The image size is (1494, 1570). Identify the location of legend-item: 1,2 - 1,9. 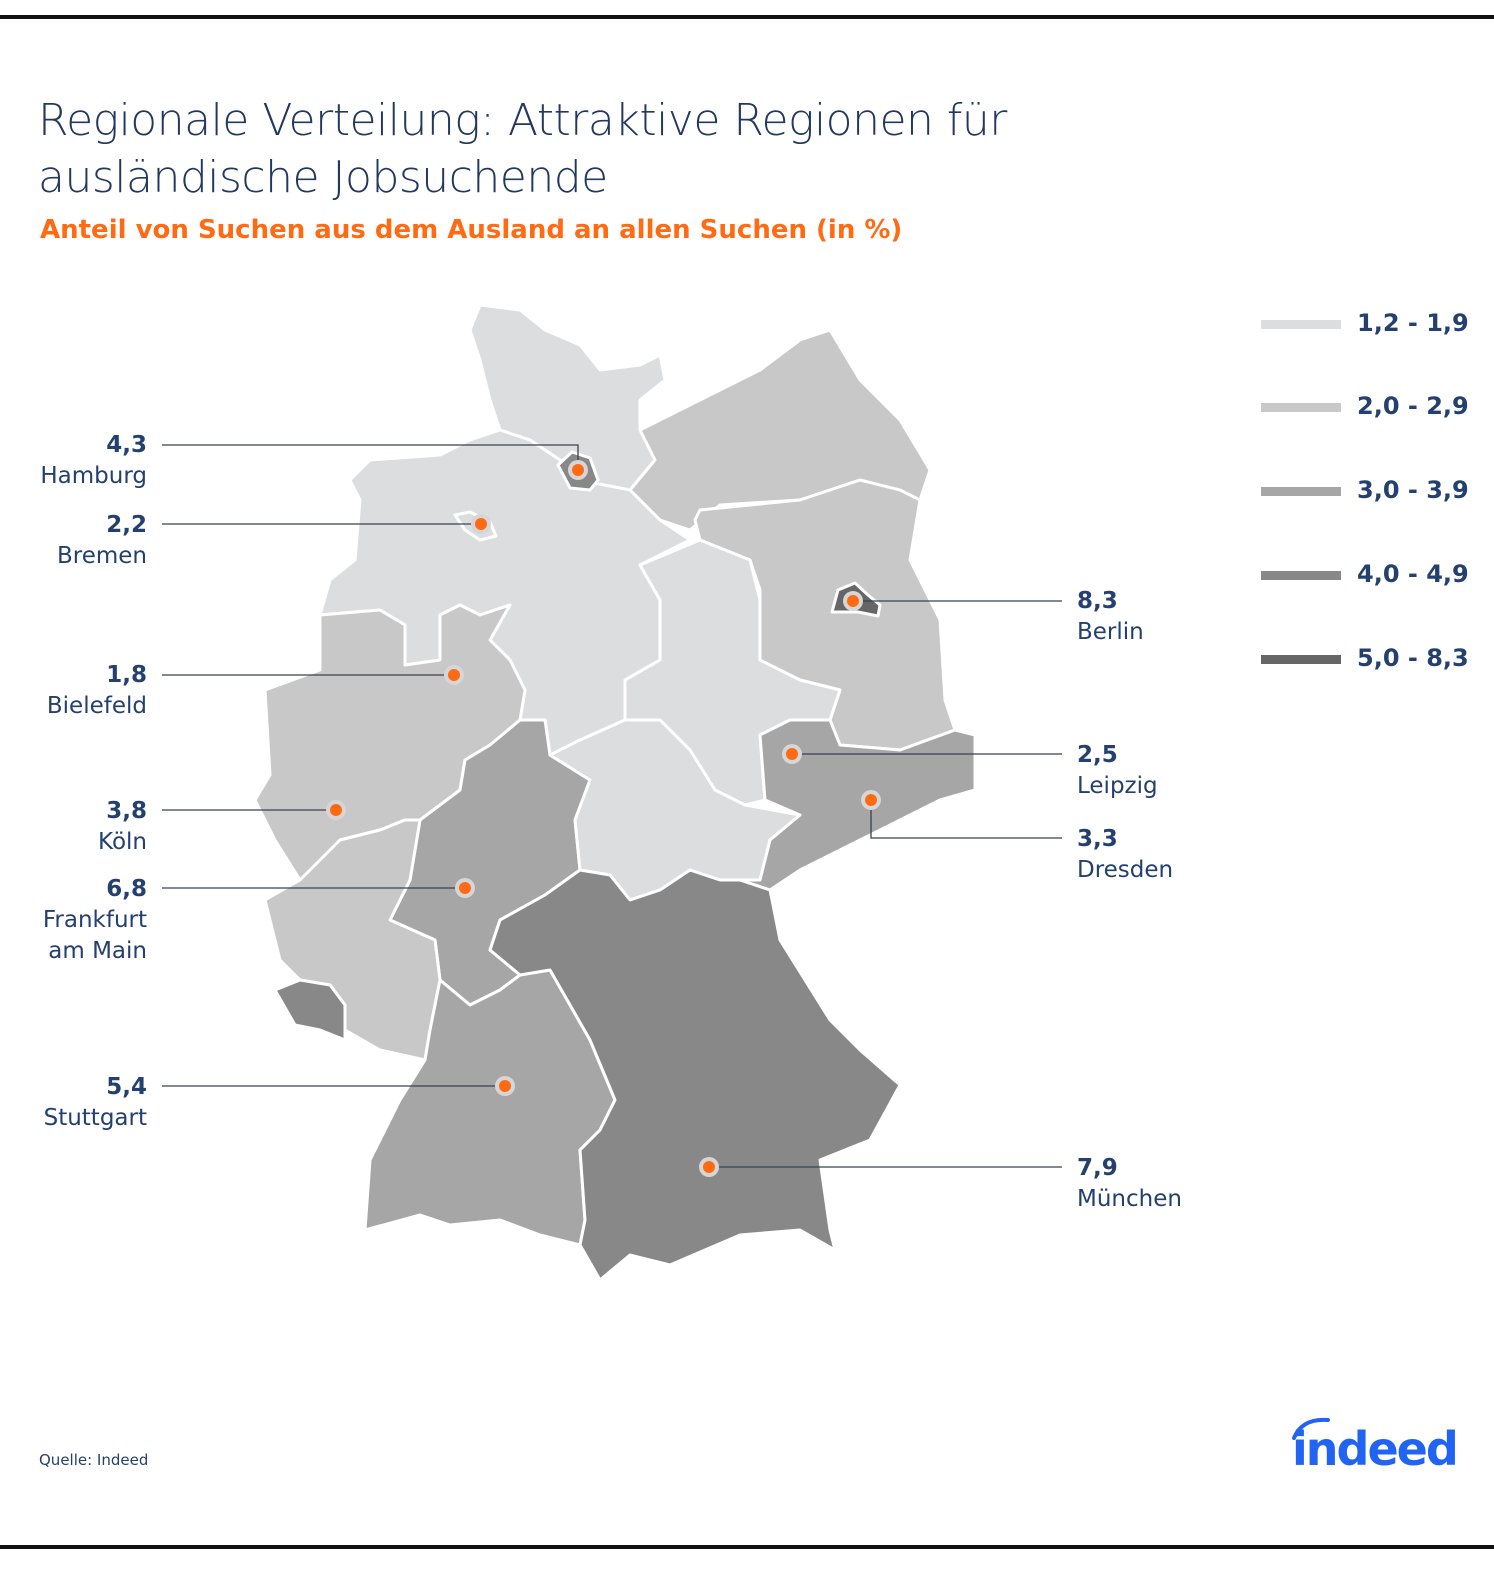
(1377, 324).